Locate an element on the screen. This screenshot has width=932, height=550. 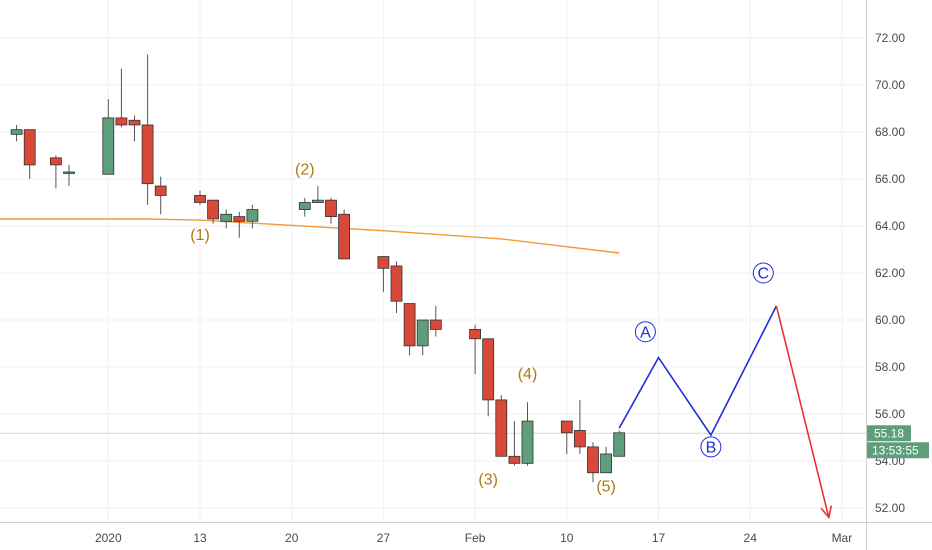
x-tick-label: 13 is located at coordinates (200, 538).